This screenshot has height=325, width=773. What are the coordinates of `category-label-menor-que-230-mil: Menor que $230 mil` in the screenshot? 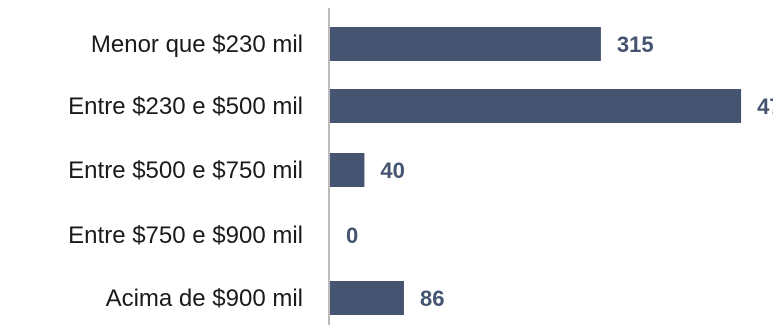 It's located at (197, 44).